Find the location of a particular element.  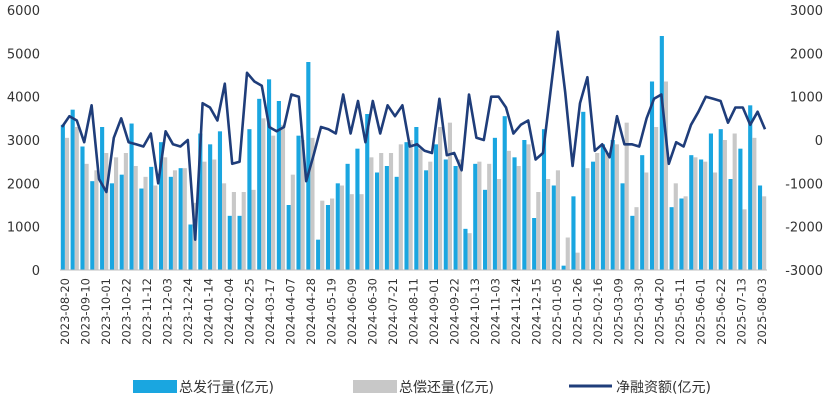

left-axis-tick-label: 5000 is located at coordinates (23, 54).